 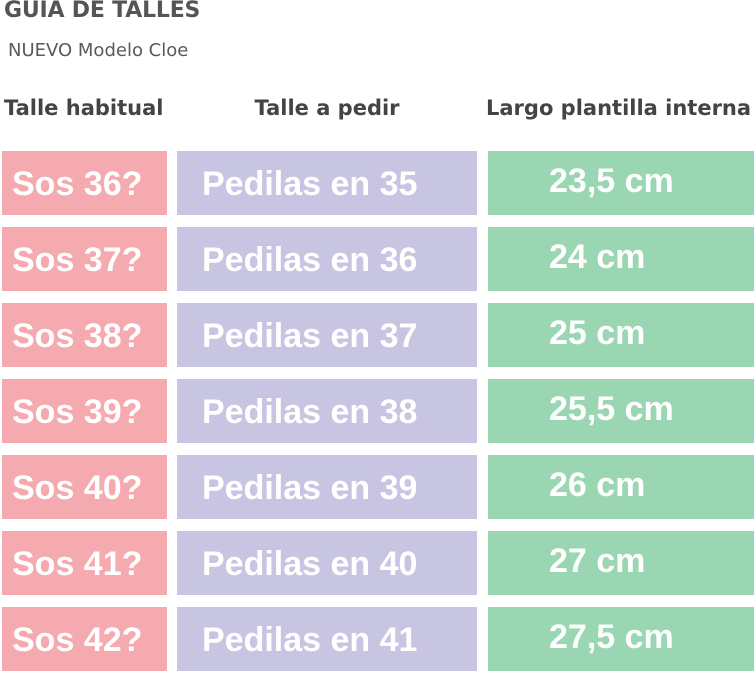 I want to click on cell-largo-plantilla: 24 cm, so click(x=621, y=259).